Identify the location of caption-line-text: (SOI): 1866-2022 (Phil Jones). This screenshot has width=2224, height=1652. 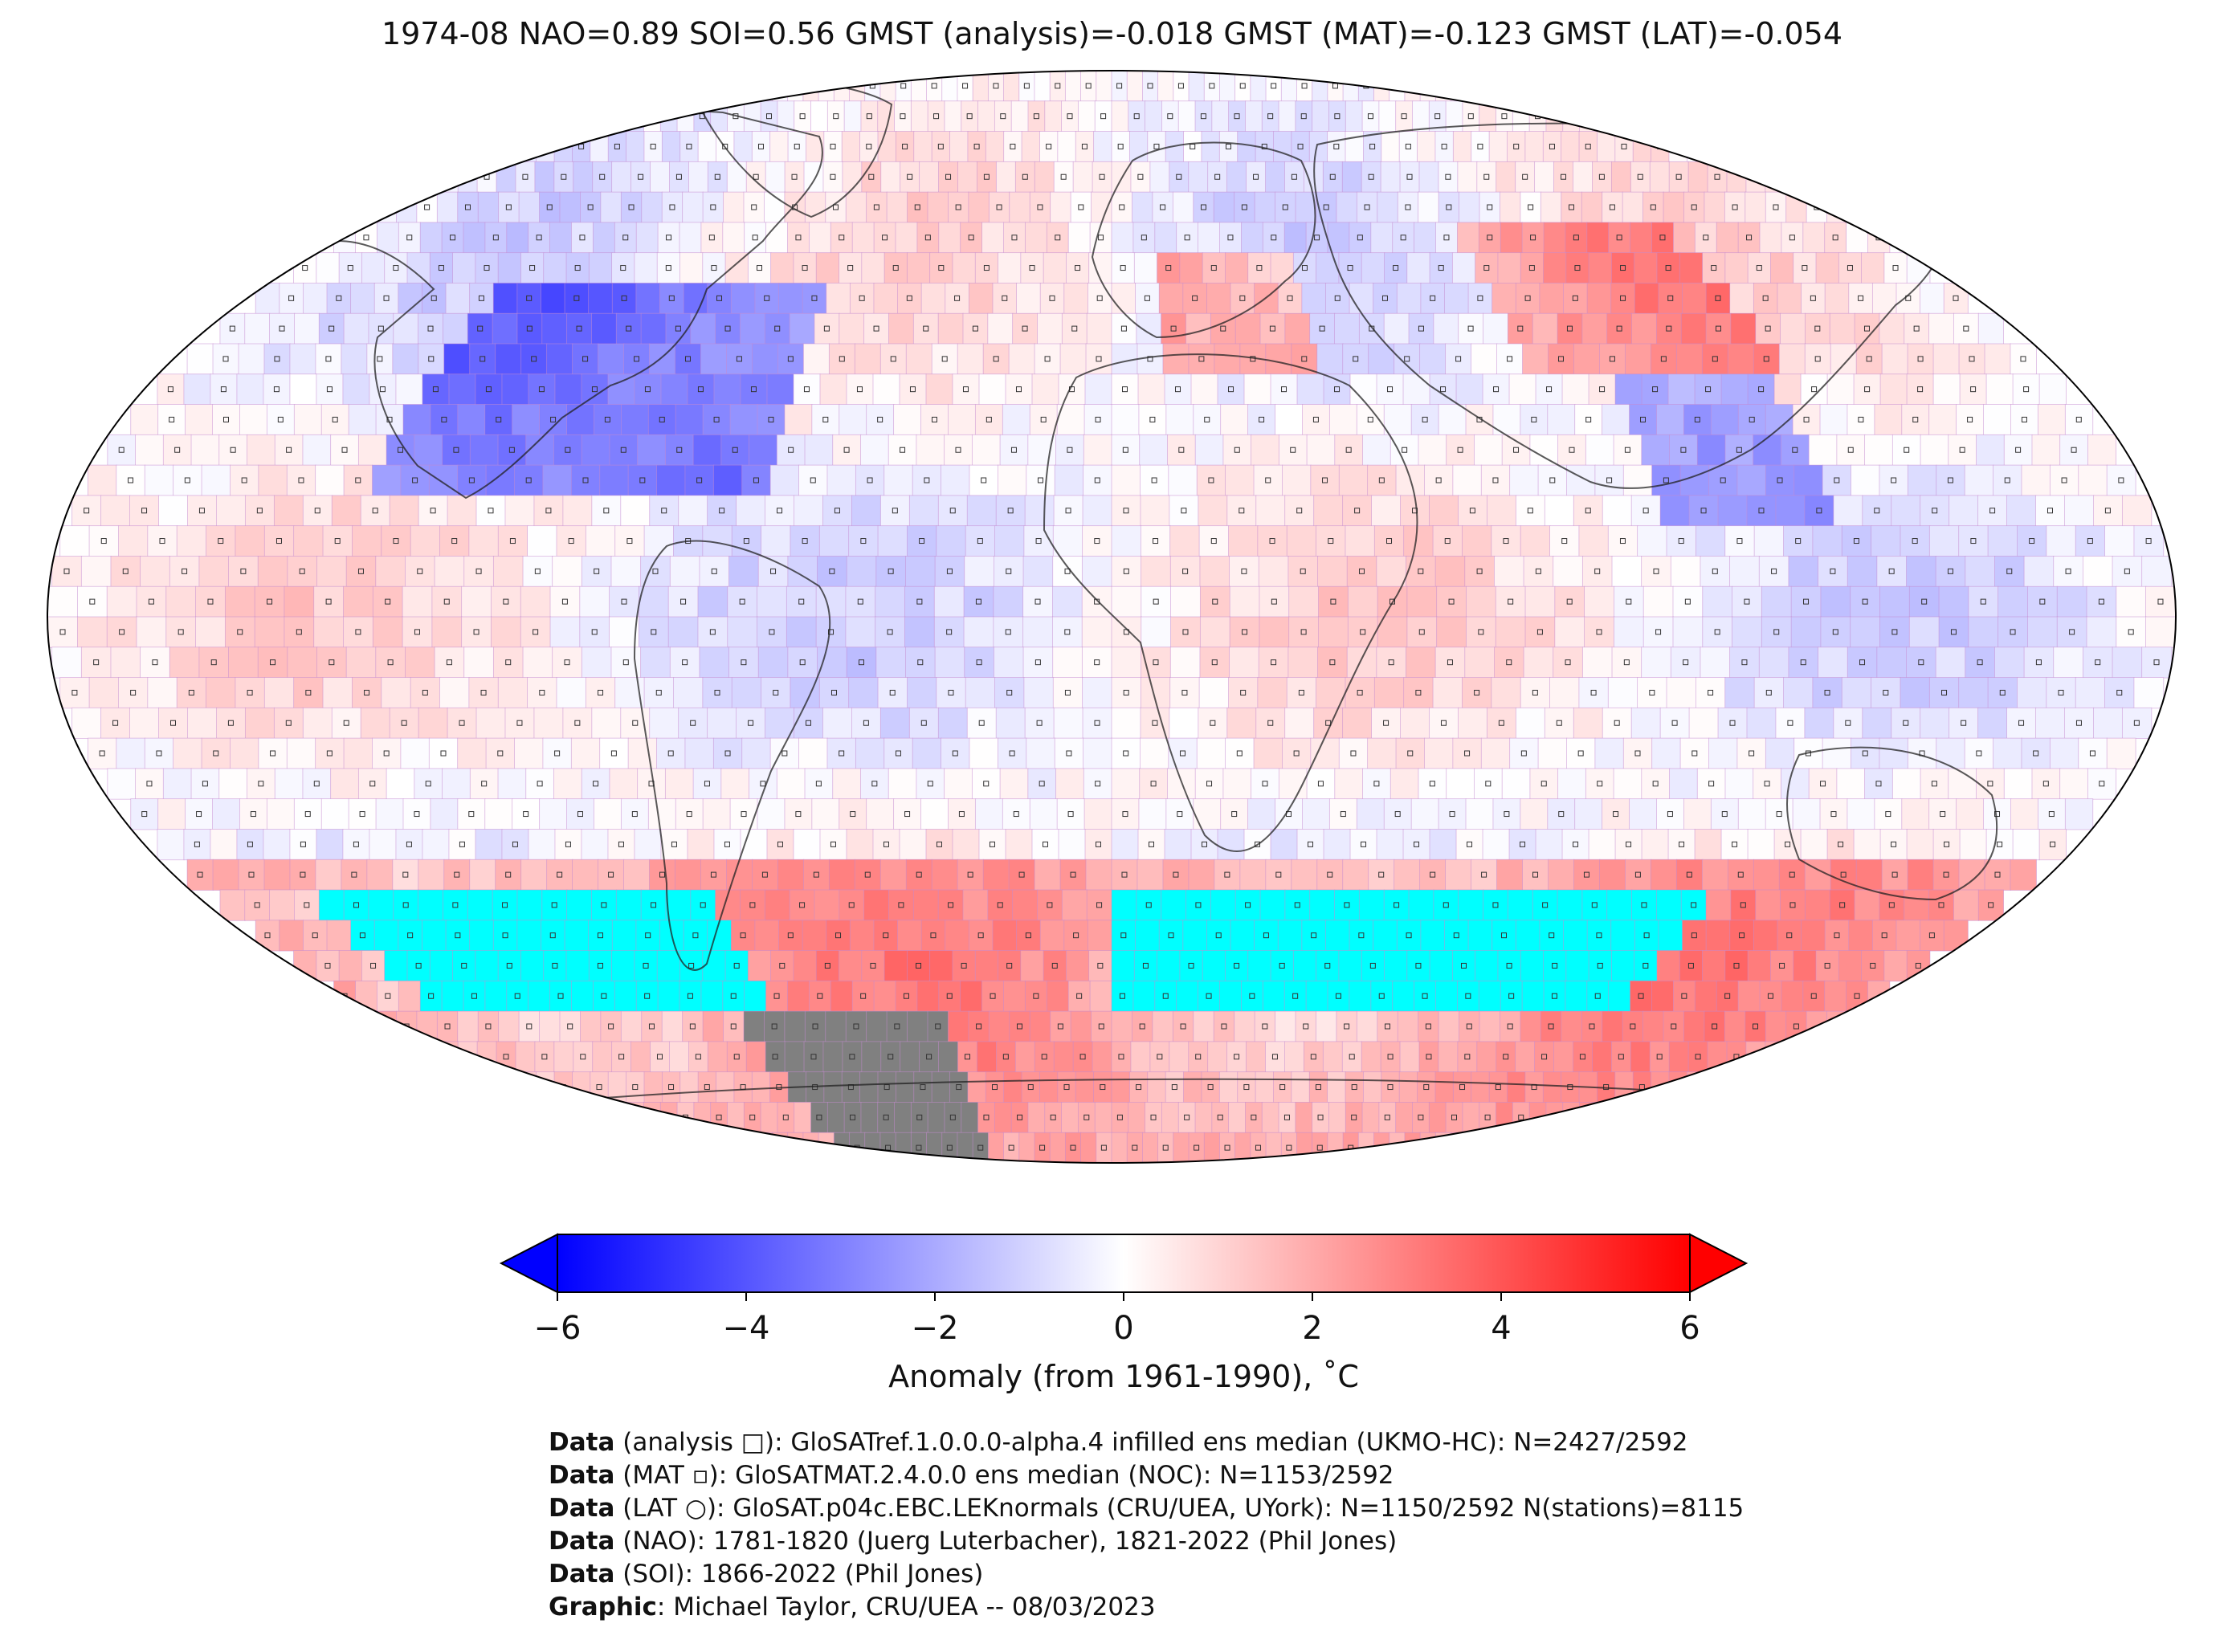
(799, 1574).